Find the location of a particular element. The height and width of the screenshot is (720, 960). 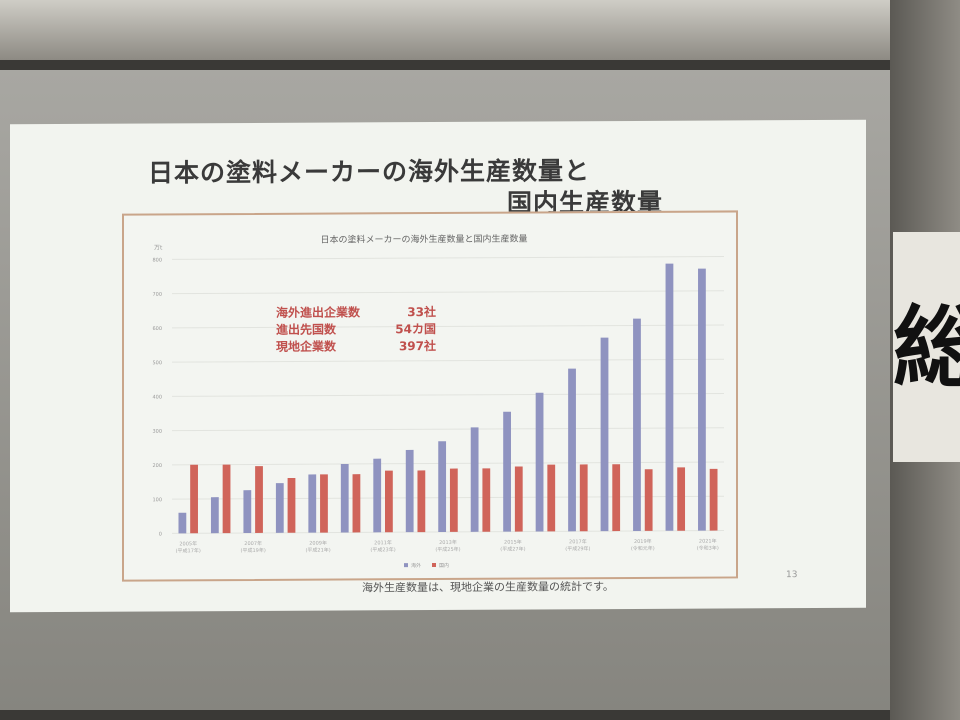

x-tick-label: 2021年 is located at coordinates (708, 541).